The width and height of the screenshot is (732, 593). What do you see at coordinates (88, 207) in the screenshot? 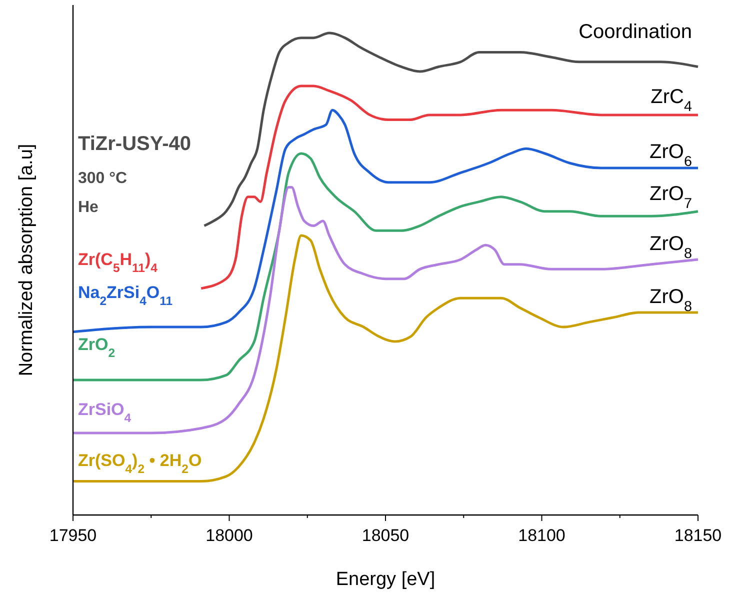
I see `annotation: He` at bounding box center [88, 207].